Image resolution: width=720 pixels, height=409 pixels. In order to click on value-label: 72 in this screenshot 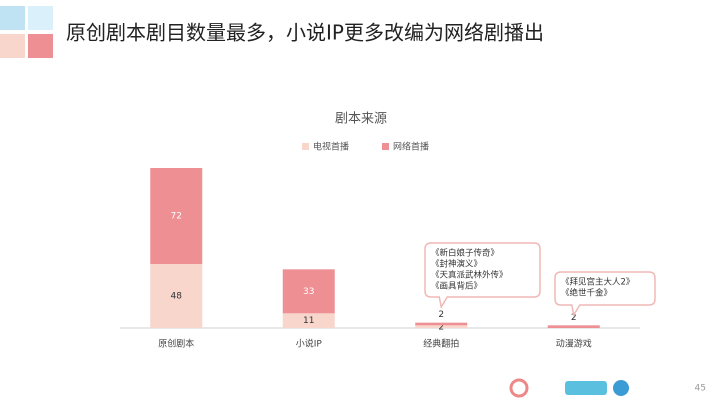, I will do `click(176, 217)`.